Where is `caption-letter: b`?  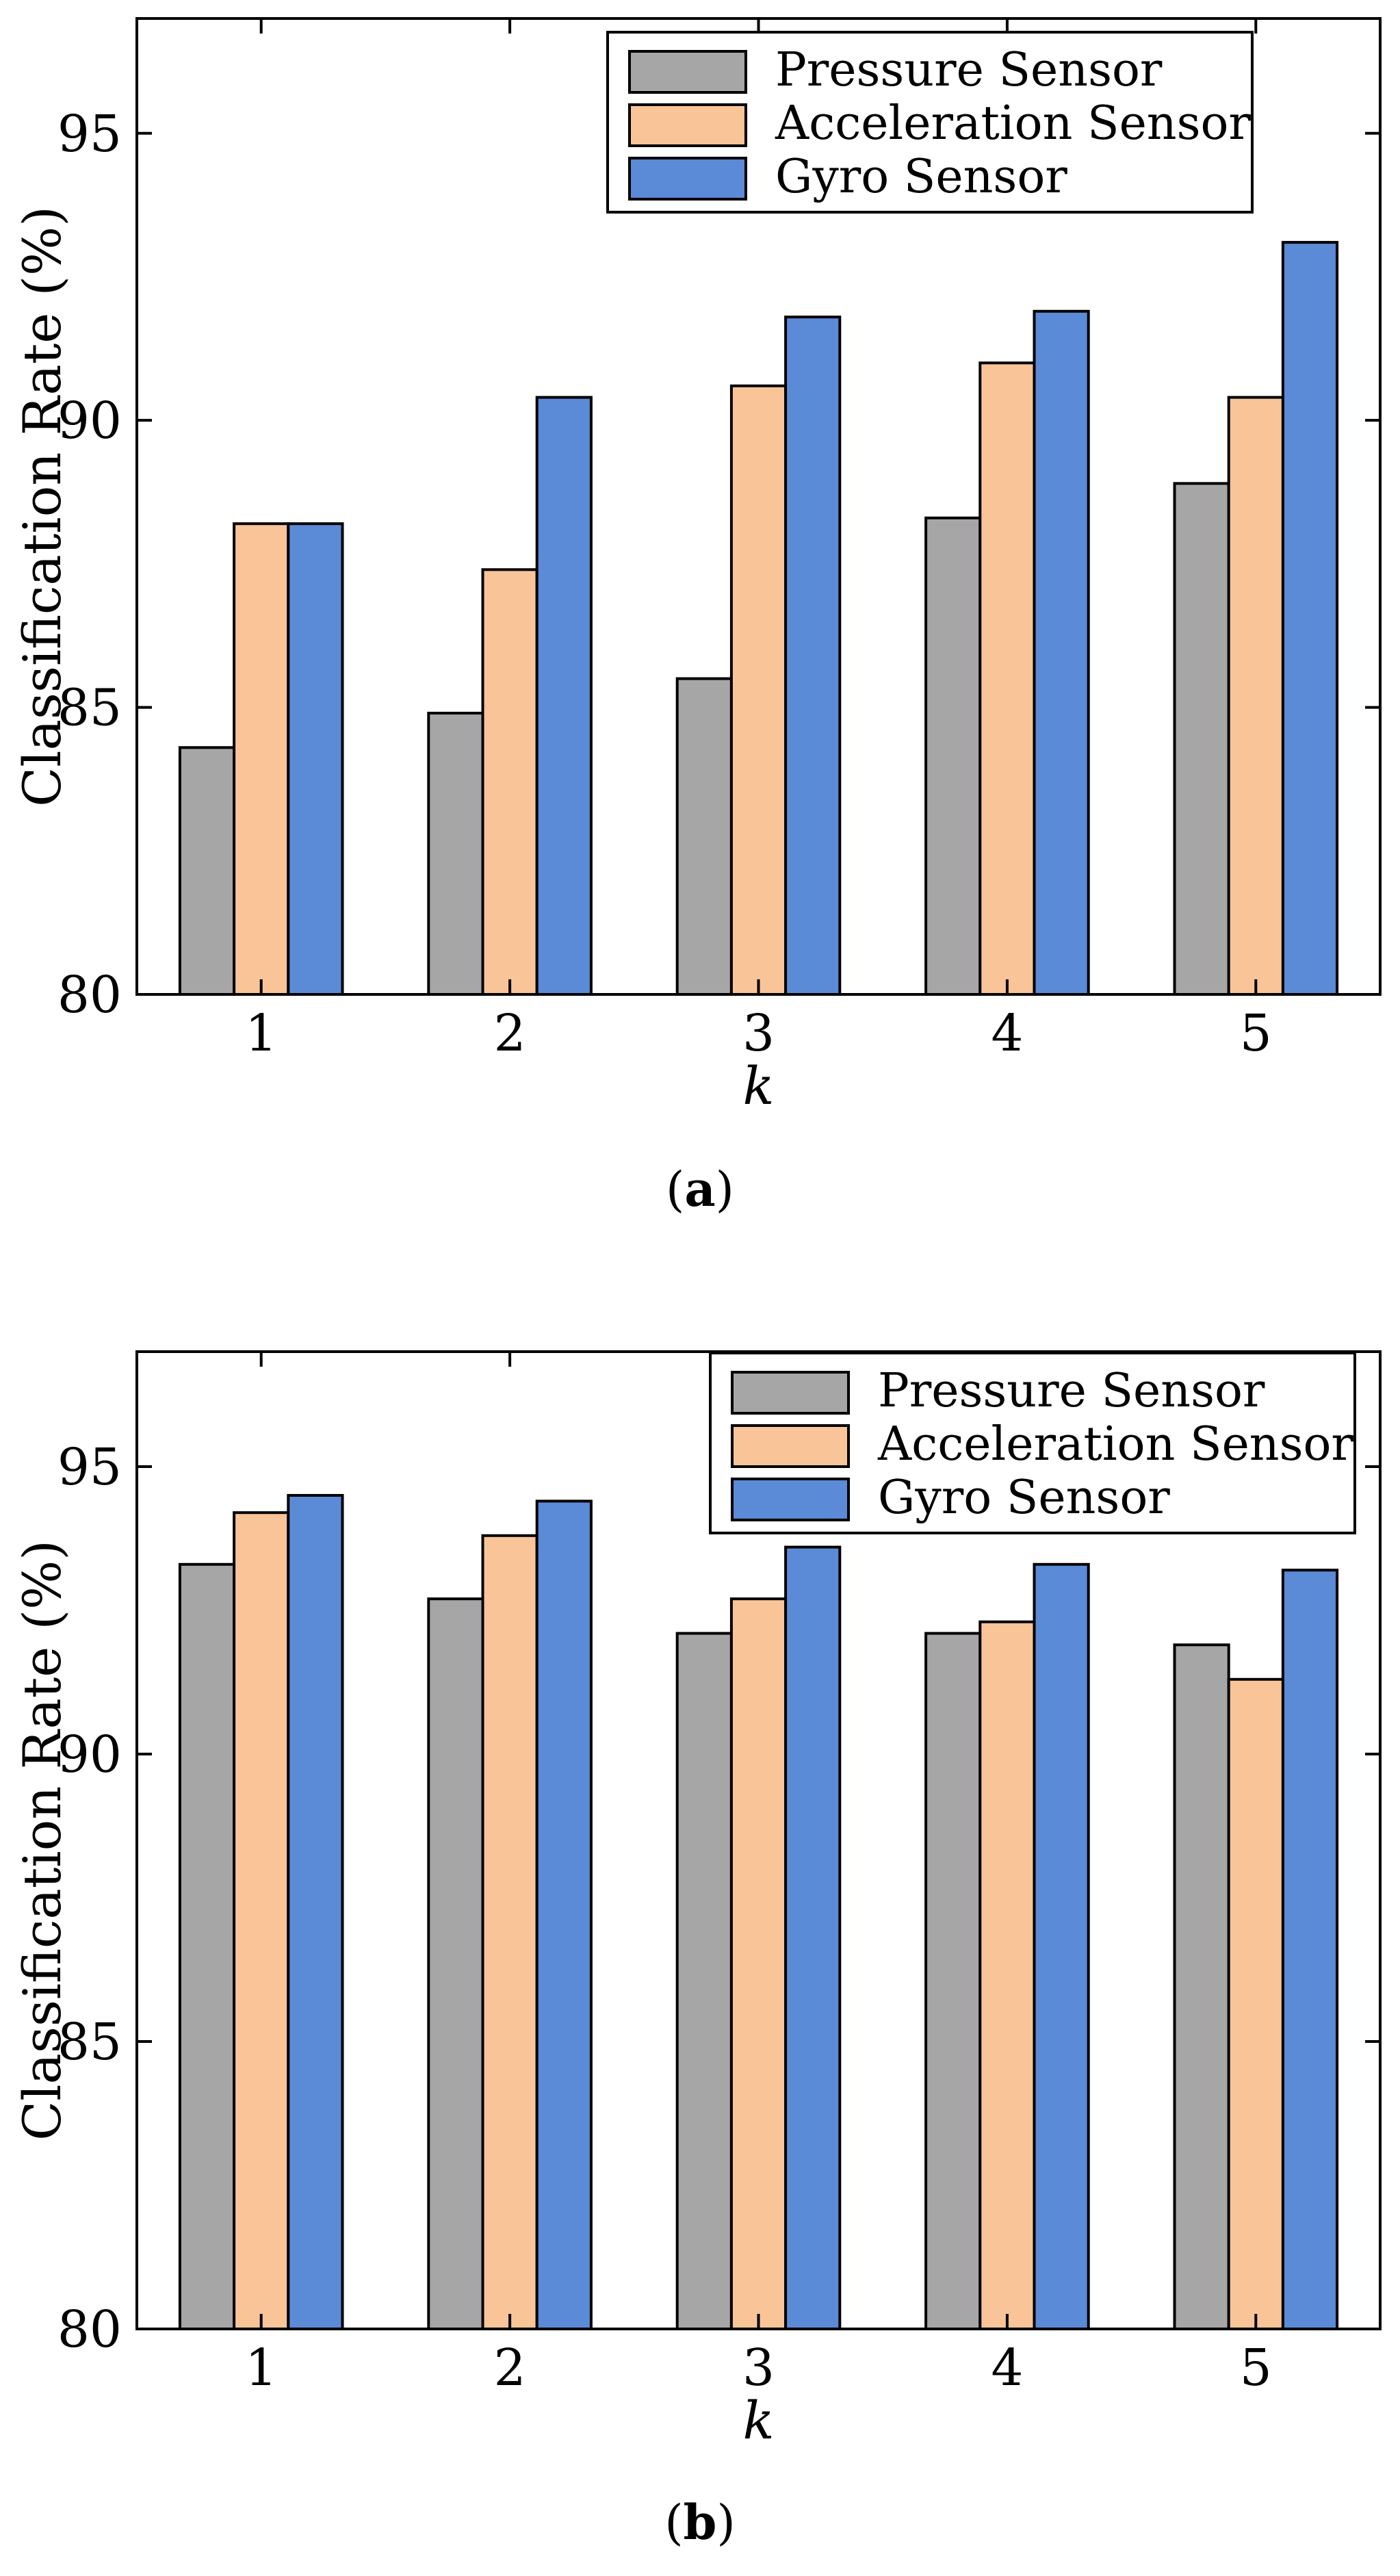
caption-letter: b is located at coordinates (700, 2522).